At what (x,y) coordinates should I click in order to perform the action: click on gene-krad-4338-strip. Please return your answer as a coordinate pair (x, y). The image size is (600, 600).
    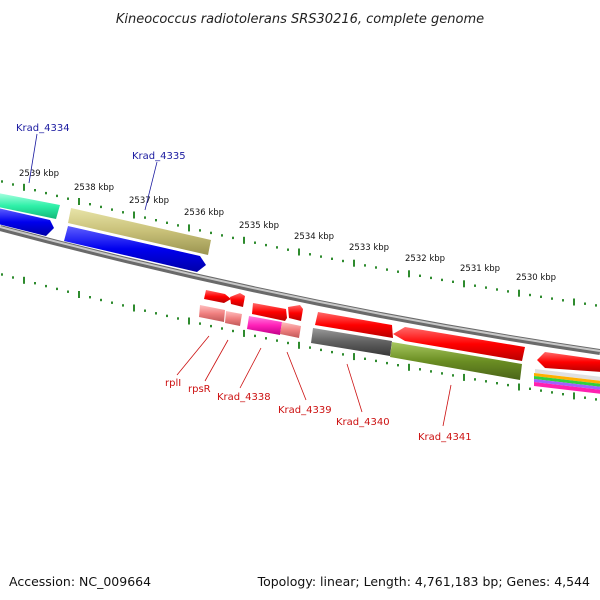
    Looking at the image, I should click on (264, 325).